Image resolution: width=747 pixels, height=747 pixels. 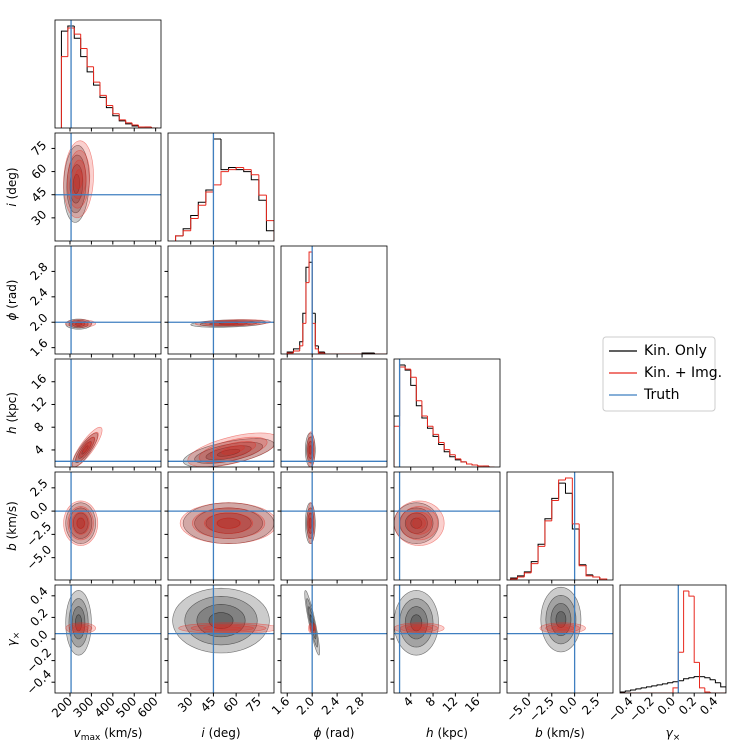 I want to click on legend: Kin. Only Kin. + Img. Truth, so click(x=662, y=374).